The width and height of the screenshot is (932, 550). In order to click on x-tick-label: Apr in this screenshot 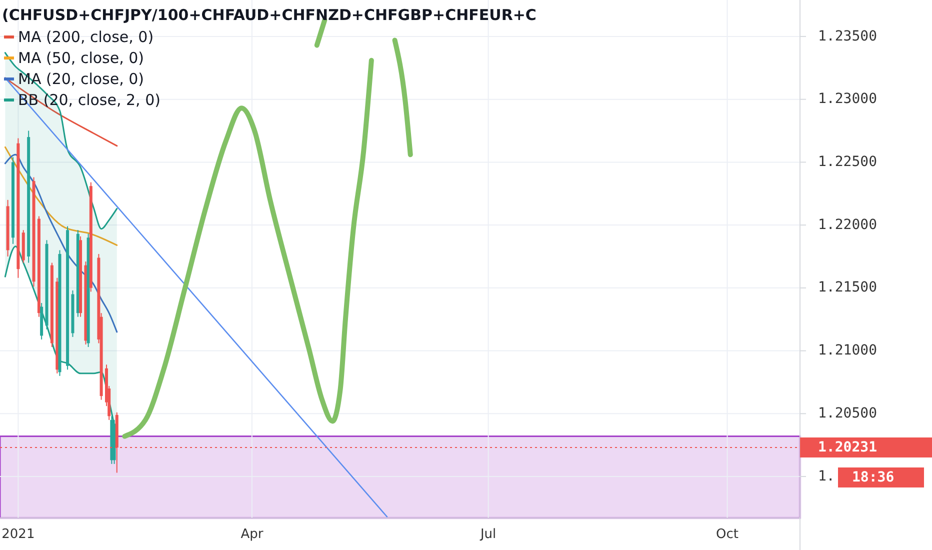, I will do `click(252, 534)`.